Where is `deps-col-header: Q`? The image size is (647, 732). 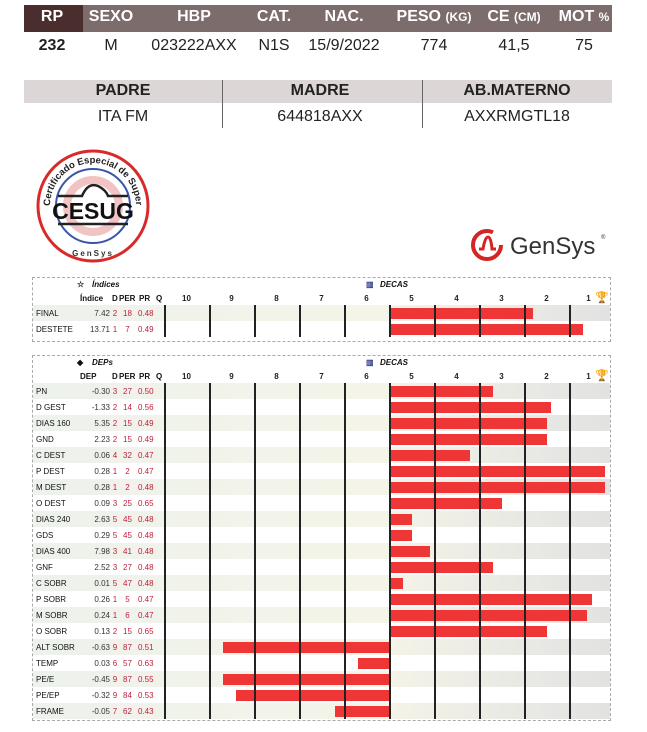 deps-col-header: Q is located at coordinates (159, 376).